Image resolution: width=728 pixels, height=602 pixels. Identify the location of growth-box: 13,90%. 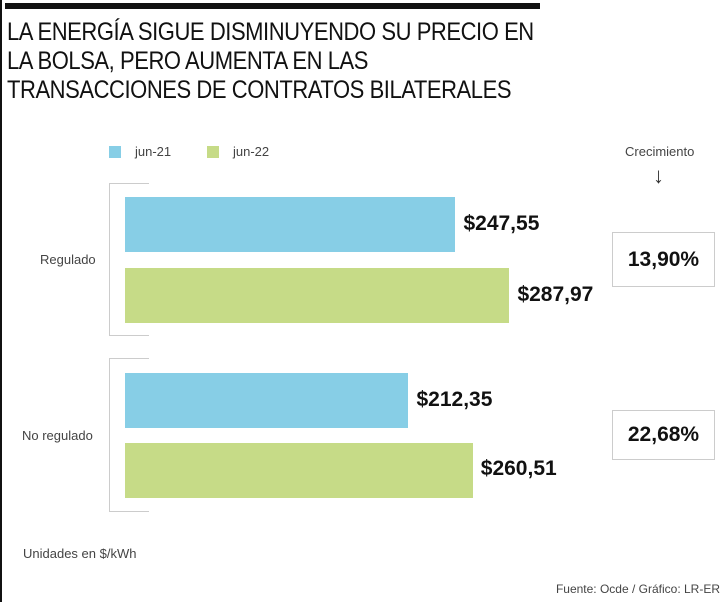
(663, 259).